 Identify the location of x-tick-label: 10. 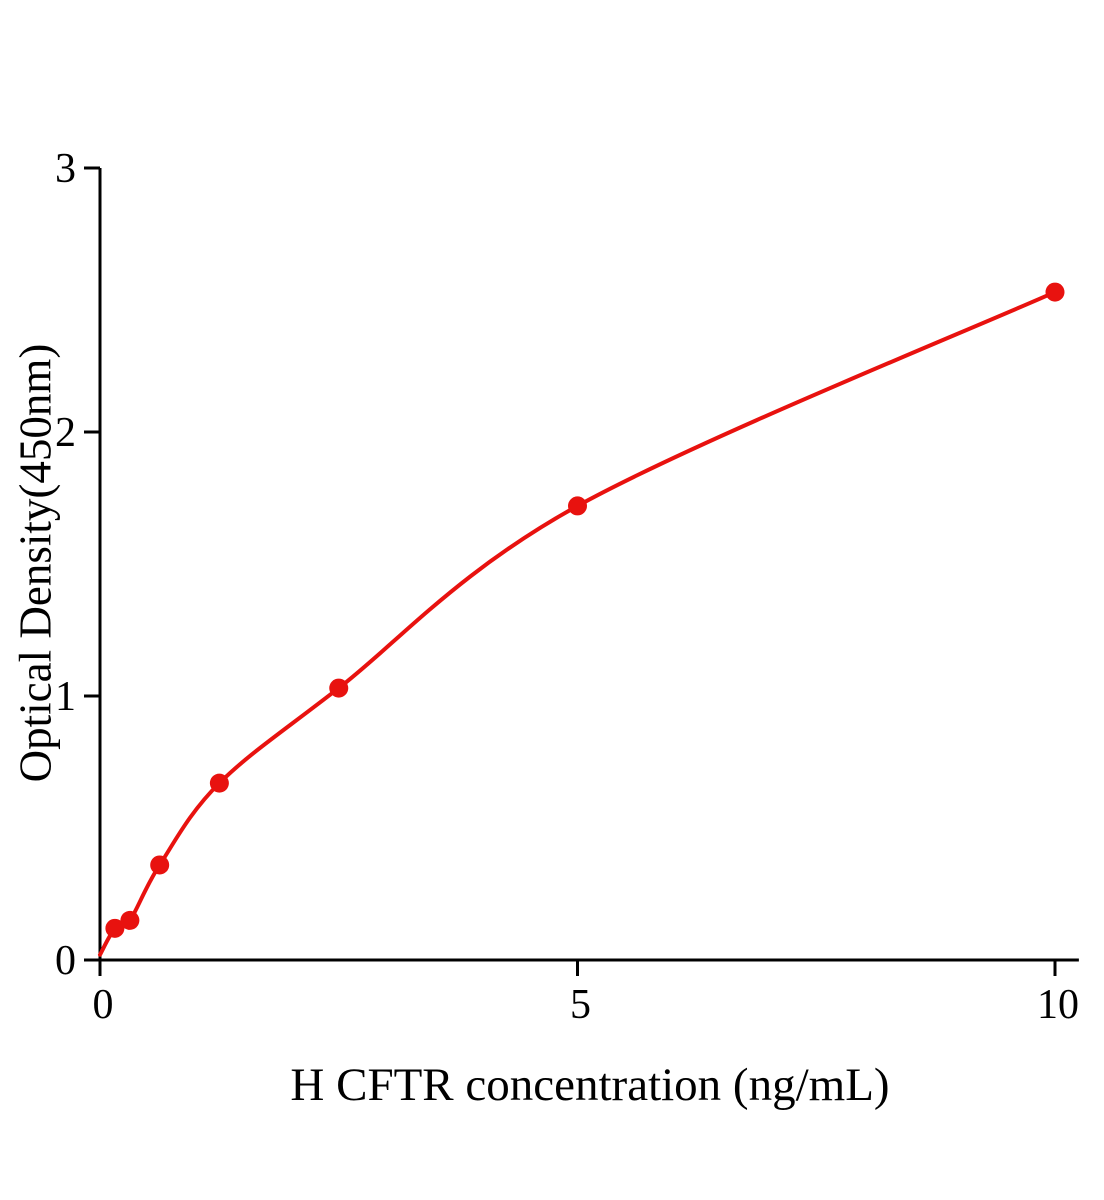
(1058, 1005).